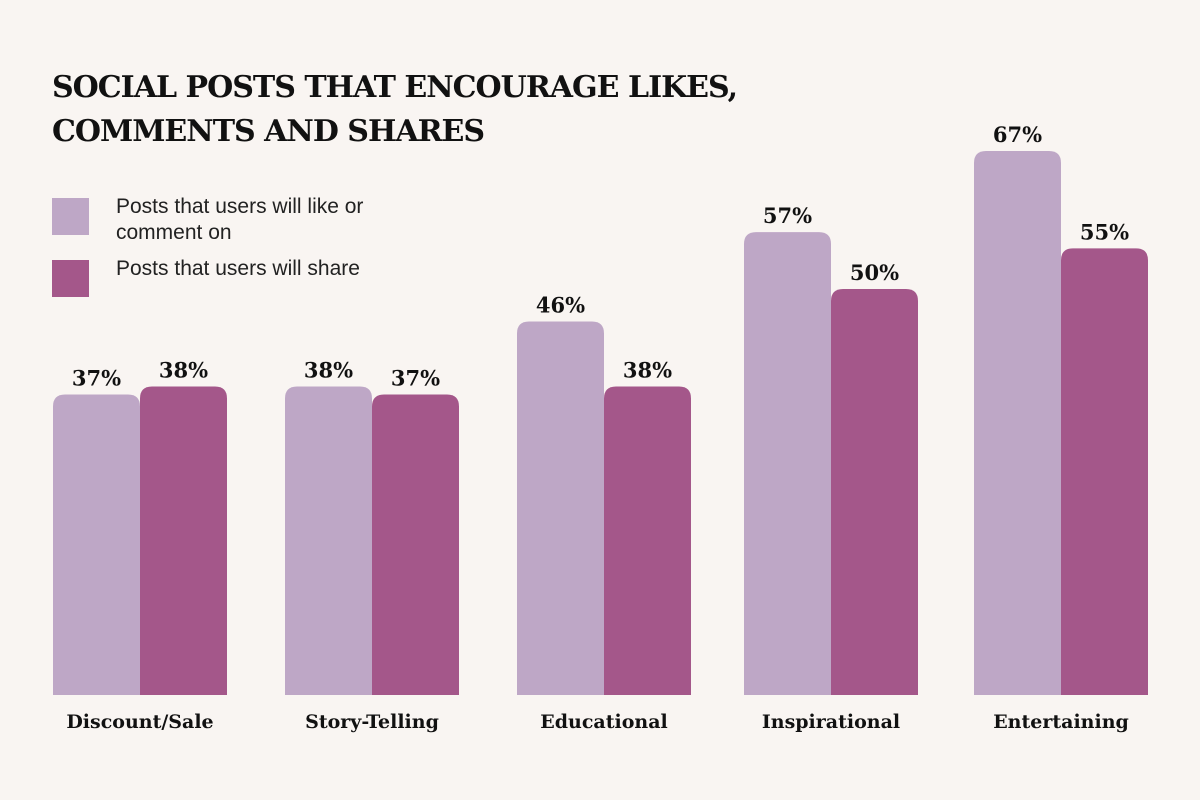  I want to click on value-label-like-comment-2: 46%, so click(560, 304).